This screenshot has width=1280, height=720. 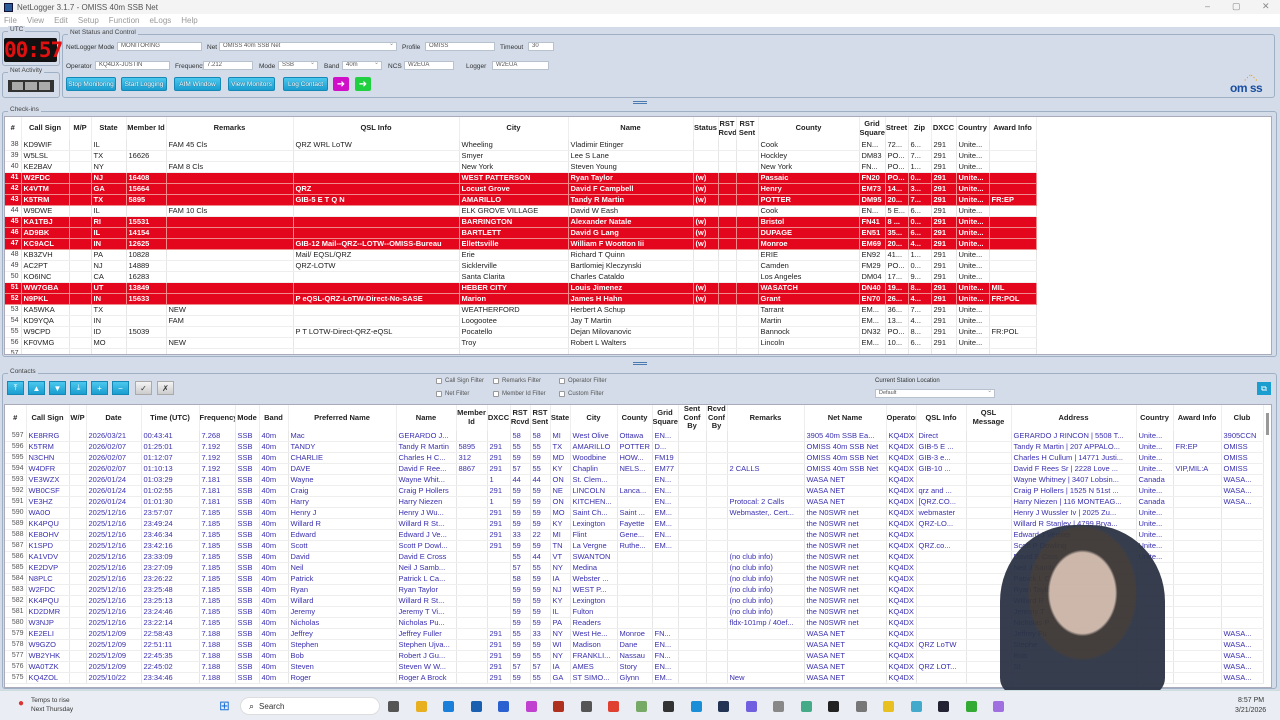 I want to click on check-button: ✓, so click(x=143, y=388).